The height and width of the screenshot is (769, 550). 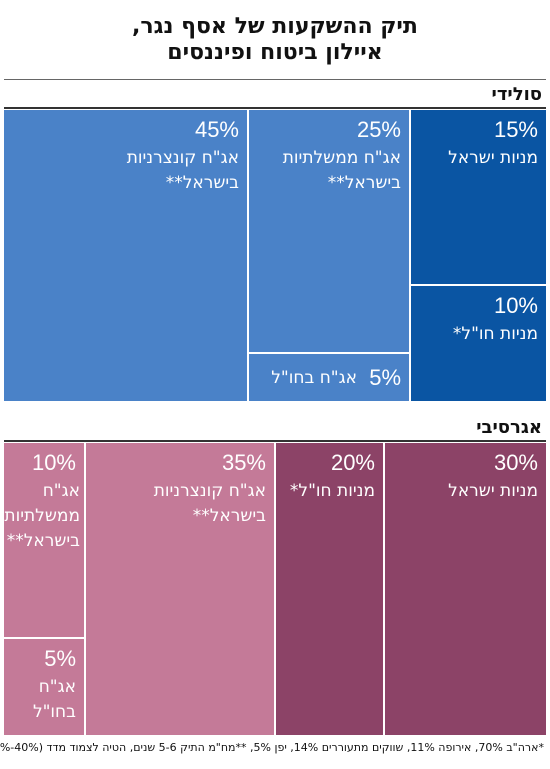 I want to click on block-percent: 25%, so click(x=378, y=129).